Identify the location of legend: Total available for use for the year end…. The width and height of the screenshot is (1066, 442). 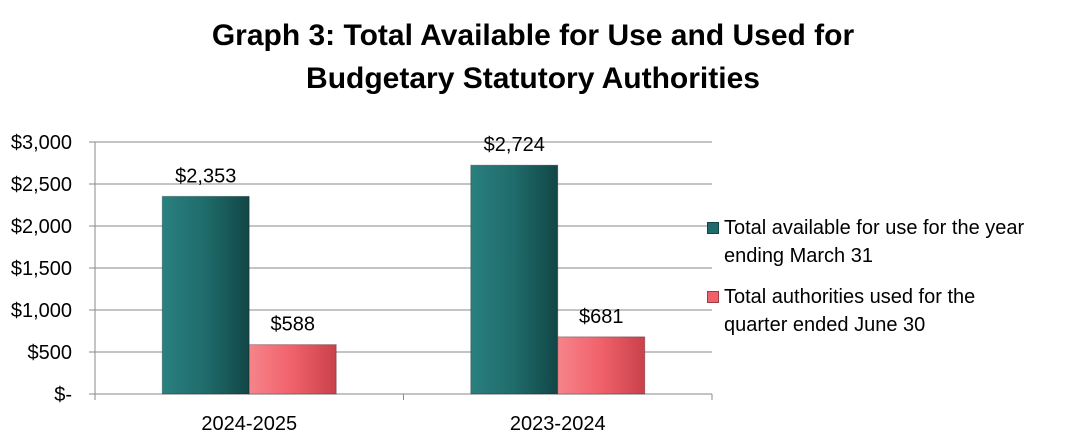
(881, 283).